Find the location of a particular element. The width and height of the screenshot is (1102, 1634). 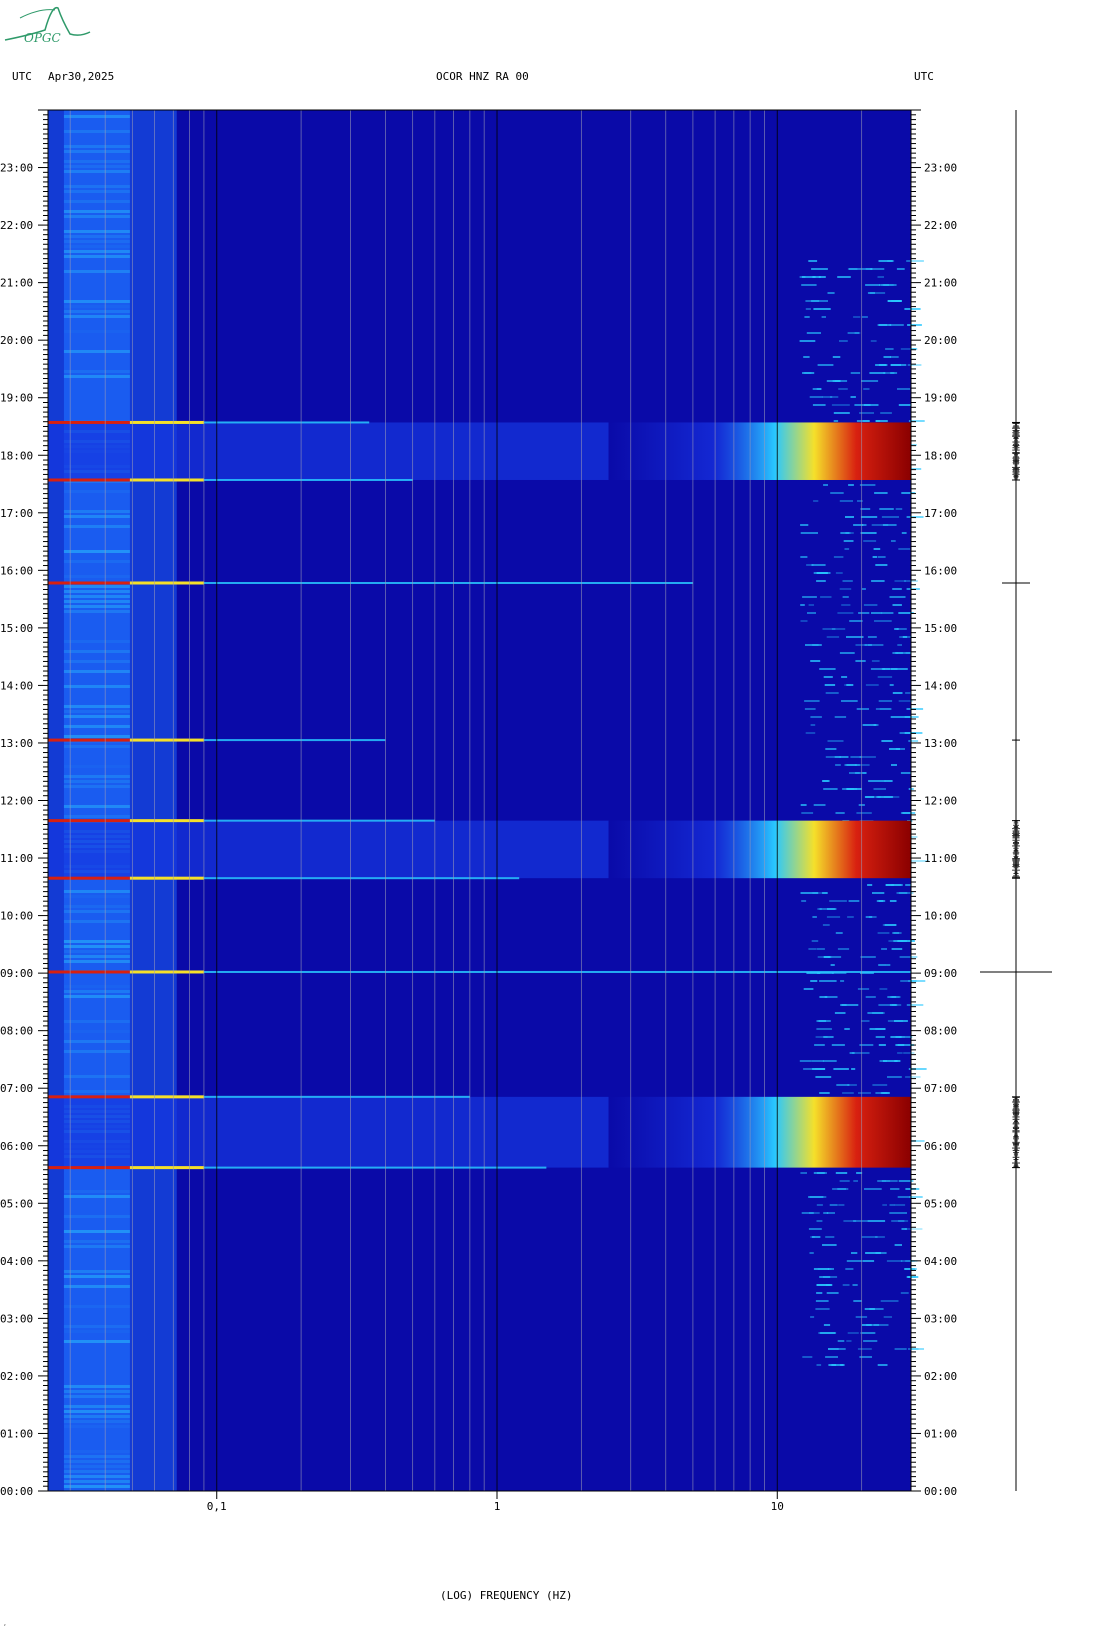

y-tick-label-right: 04:00 is located at coordinates (940, 1261).